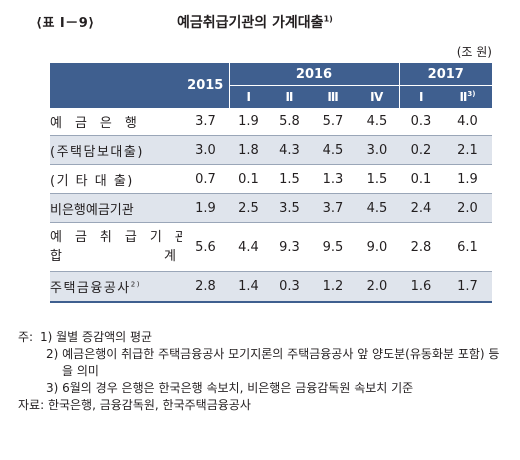  Describe the element at coordinates (289, 287) in the screenshot. I see `cell-2016-q2: 0.3` at that location.